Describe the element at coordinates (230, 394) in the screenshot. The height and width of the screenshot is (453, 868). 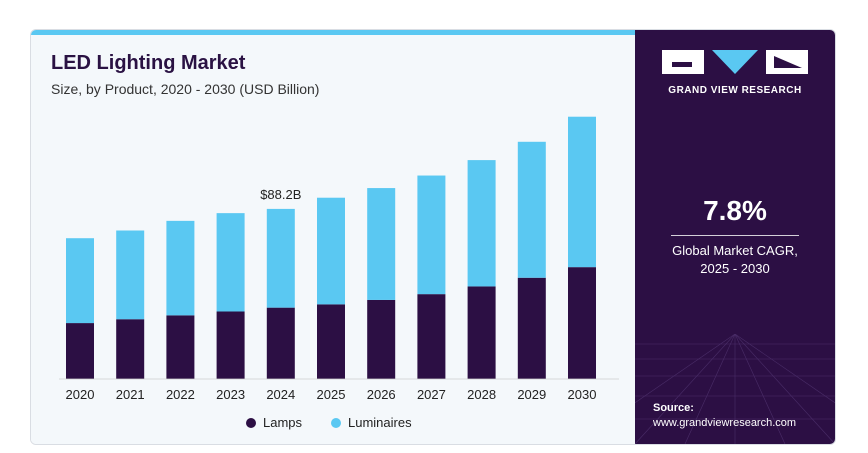
I see `x-tick-label: 2023` at that location.